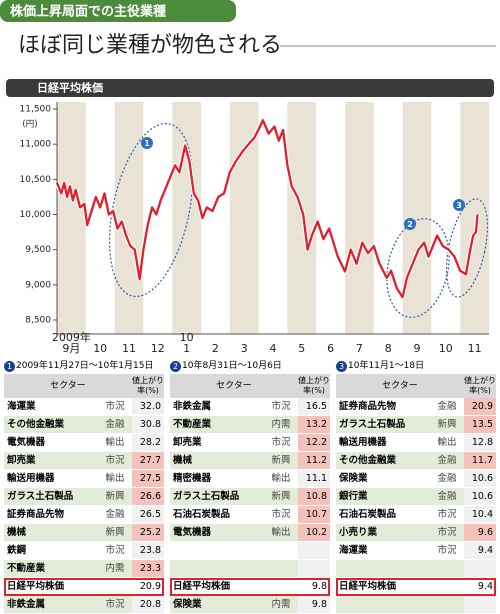 The width and height of the screenshot is (500, 614). What do you see at coordinates (71, 348) in the screenshot?
I see `x-tick-label: 9月` at bounding box center [71, 348].